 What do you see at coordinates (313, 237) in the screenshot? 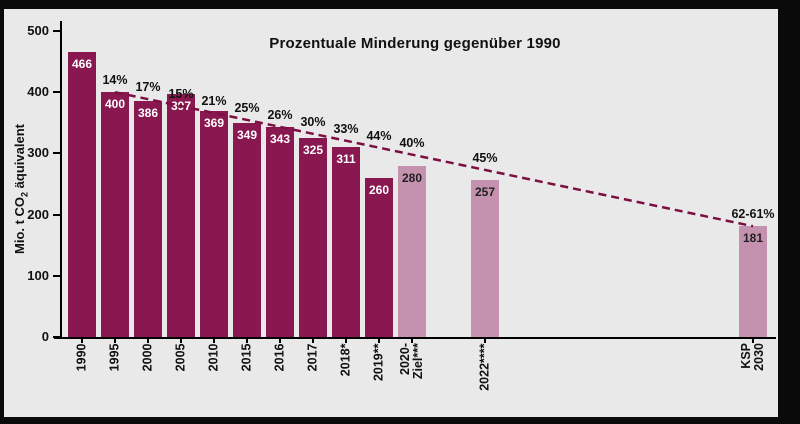
I see `bar-2017` at bounding box center [313, 237].